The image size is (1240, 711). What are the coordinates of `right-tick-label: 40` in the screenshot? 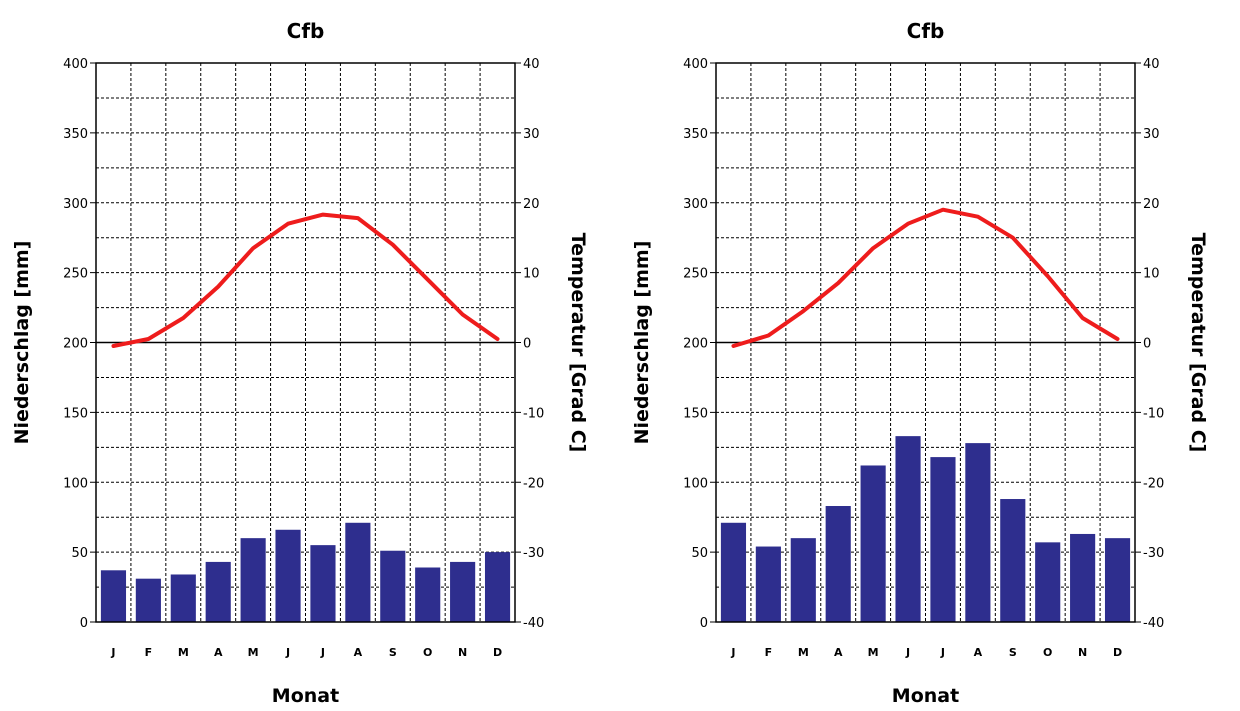 It's located at (1151, 64).